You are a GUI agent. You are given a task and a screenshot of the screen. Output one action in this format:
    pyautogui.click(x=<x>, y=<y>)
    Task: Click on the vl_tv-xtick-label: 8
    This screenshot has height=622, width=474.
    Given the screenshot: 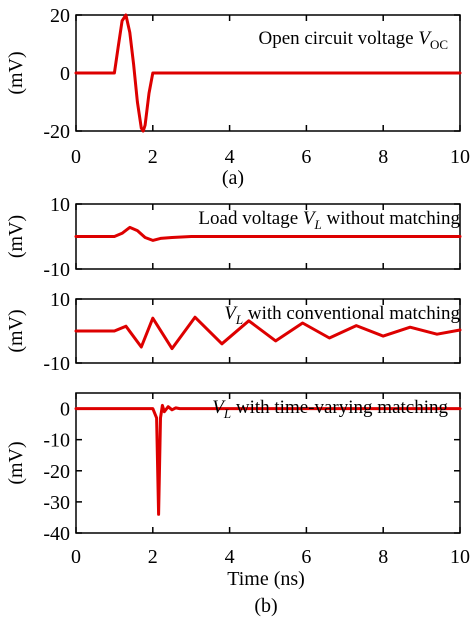 What is the action you would take?
    pyautogui.click(x=383, y=557)
    